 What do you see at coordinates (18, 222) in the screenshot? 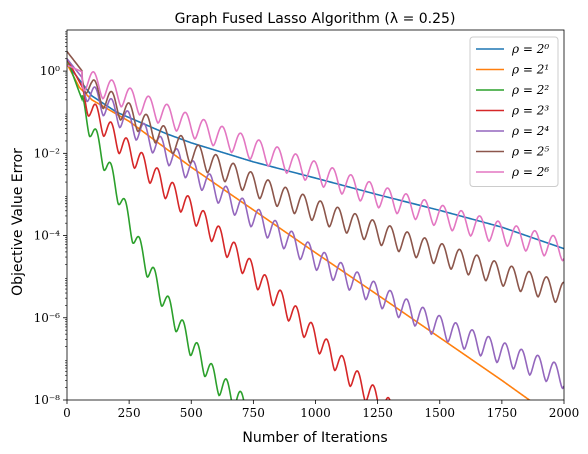
I see `y-axis-label: Objective Value Error` at bounding box center [18, 222].